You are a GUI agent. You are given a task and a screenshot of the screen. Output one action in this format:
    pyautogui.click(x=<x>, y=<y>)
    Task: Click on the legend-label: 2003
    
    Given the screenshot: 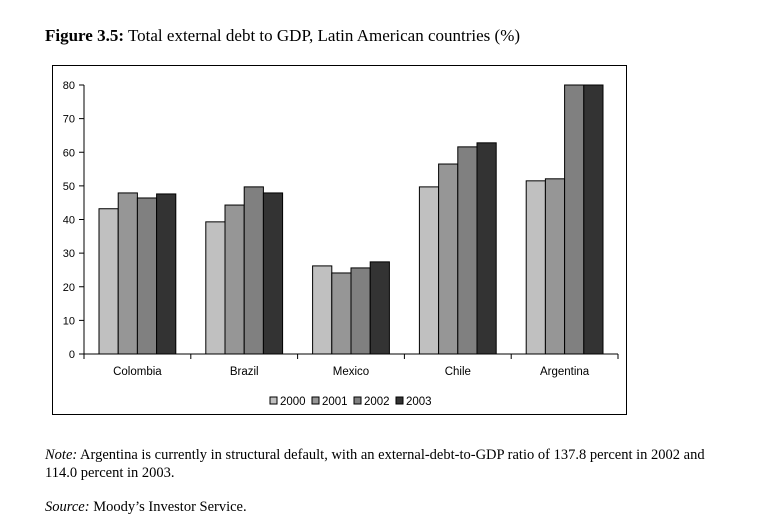 What is the action you would take?
    pyautogui.click(x=419, y=402)
    